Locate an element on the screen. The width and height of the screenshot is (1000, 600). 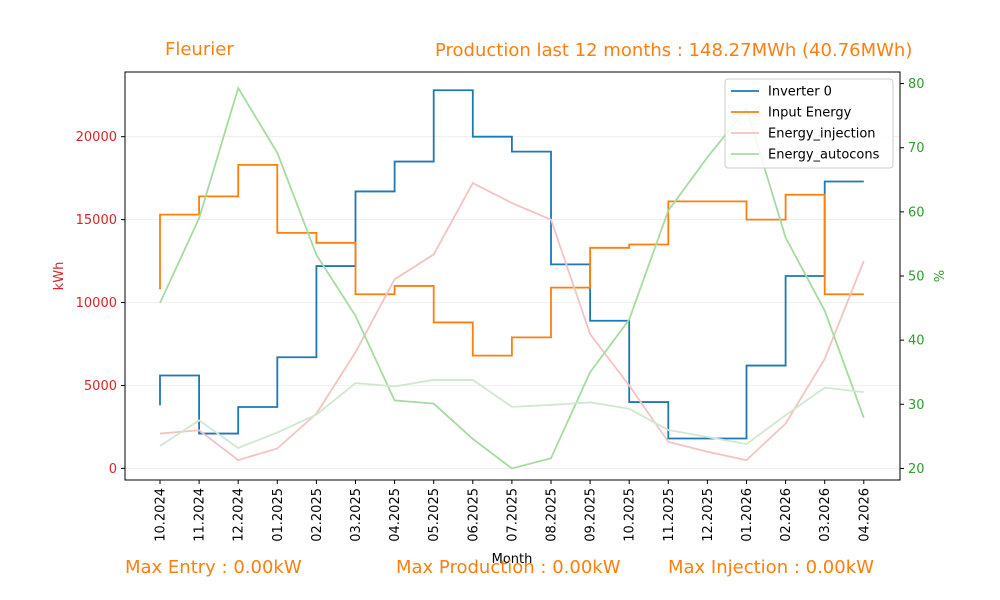
max-entry: Max Entry : 0.00kW is located at coordinates (213, 567).